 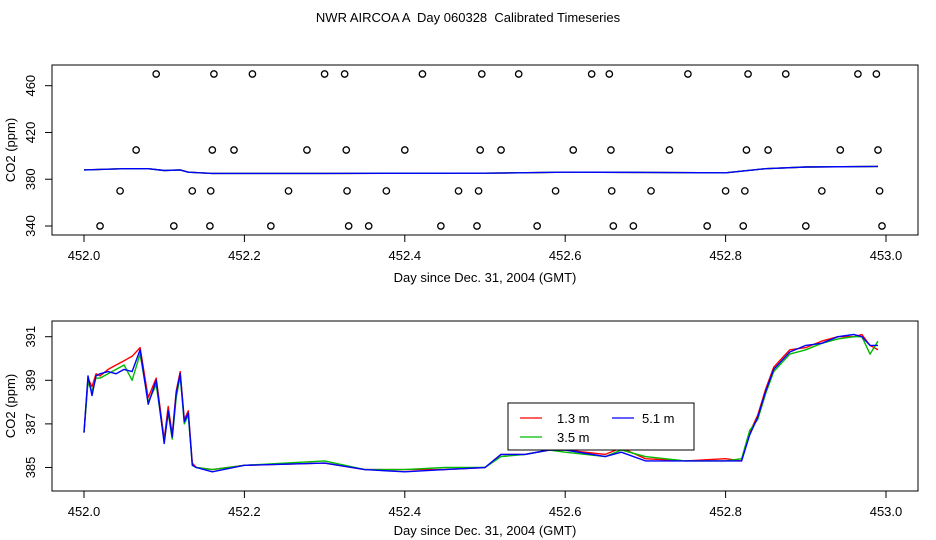 What do you see at coordinates (244, 255) in the screenshot?
I see `top-x-tick-label: 452.2` at bounding box center [244, 255].